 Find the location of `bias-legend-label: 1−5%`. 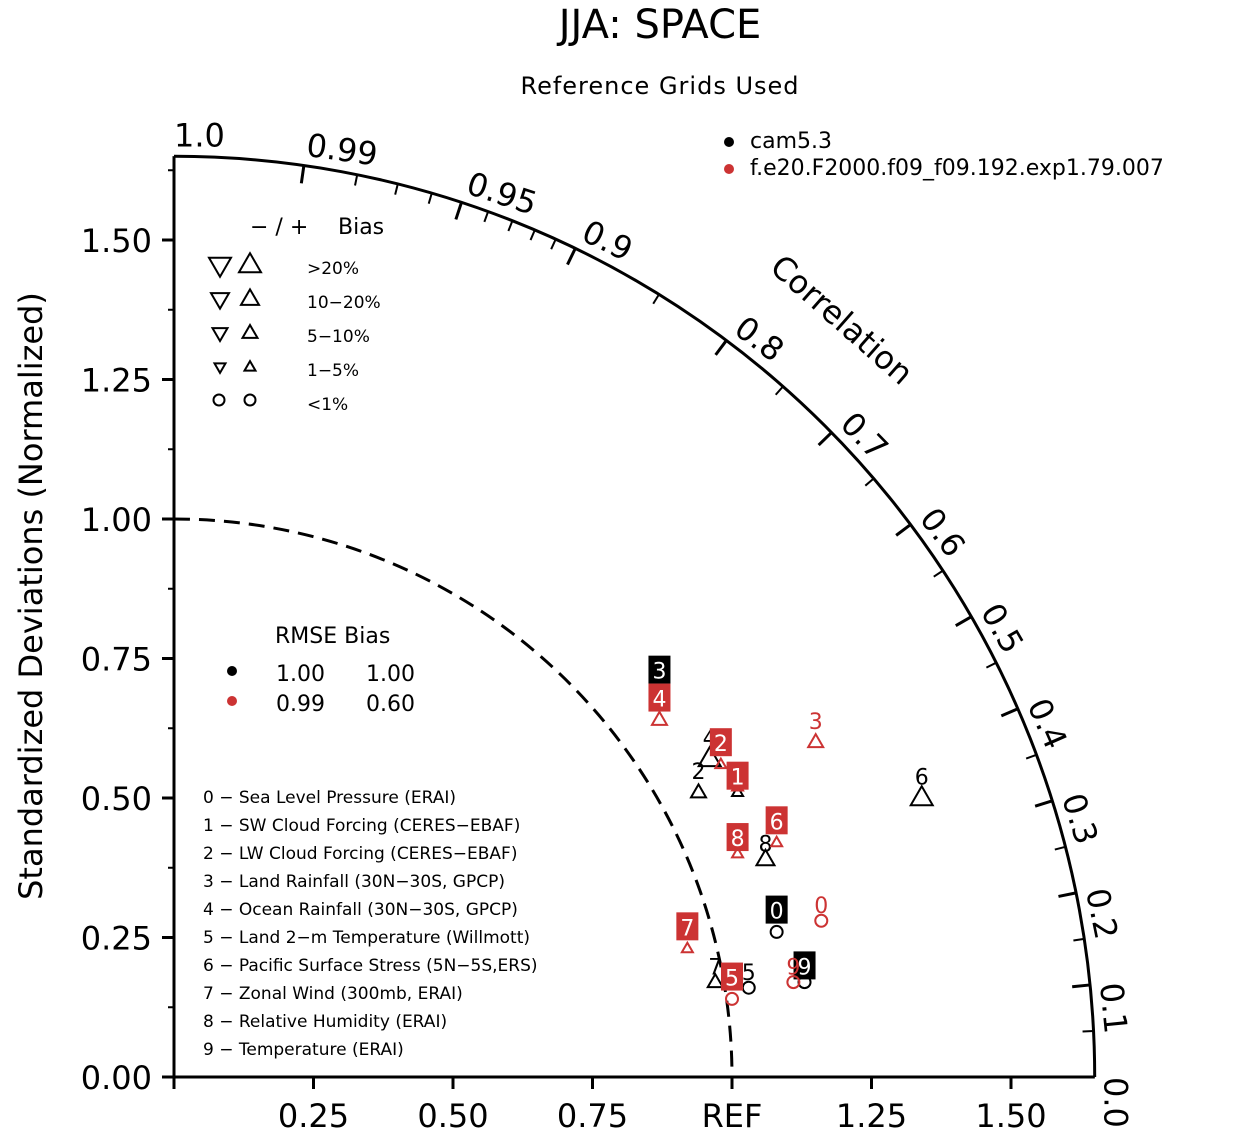

bias-legend-label: 1−5% is located at coordinates (333, 371).